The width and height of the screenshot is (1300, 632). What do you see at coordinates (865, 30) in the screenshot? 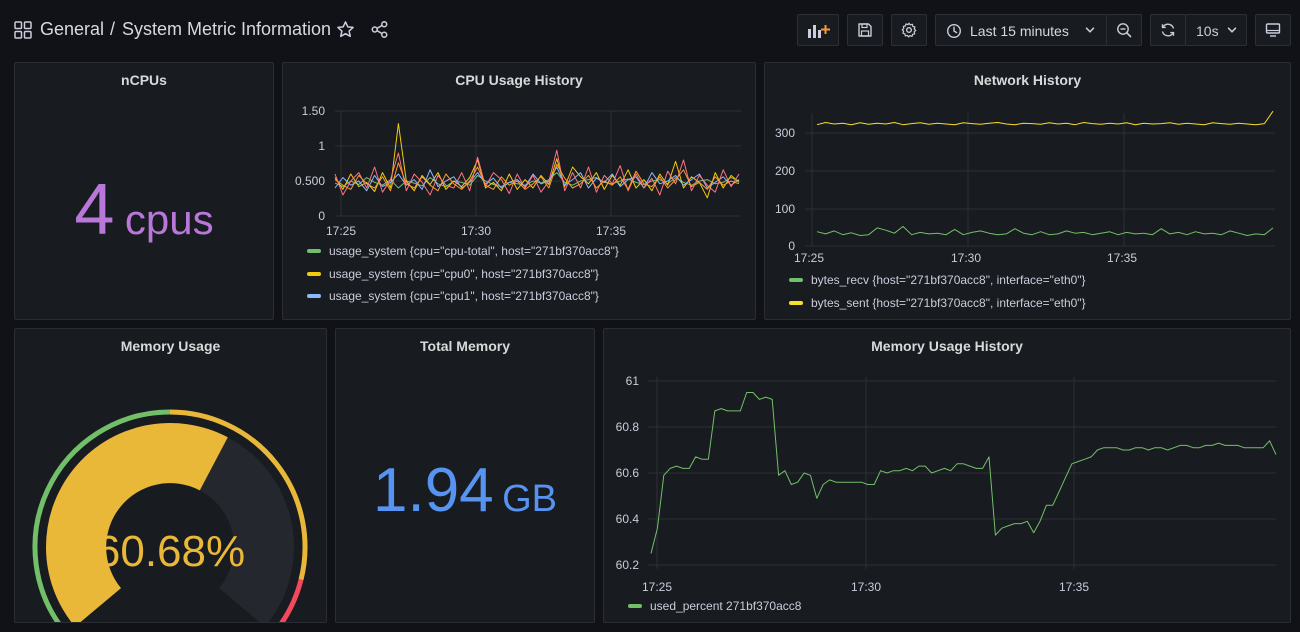
I see `save-dashboard-button` at bounding box center [865, 30].